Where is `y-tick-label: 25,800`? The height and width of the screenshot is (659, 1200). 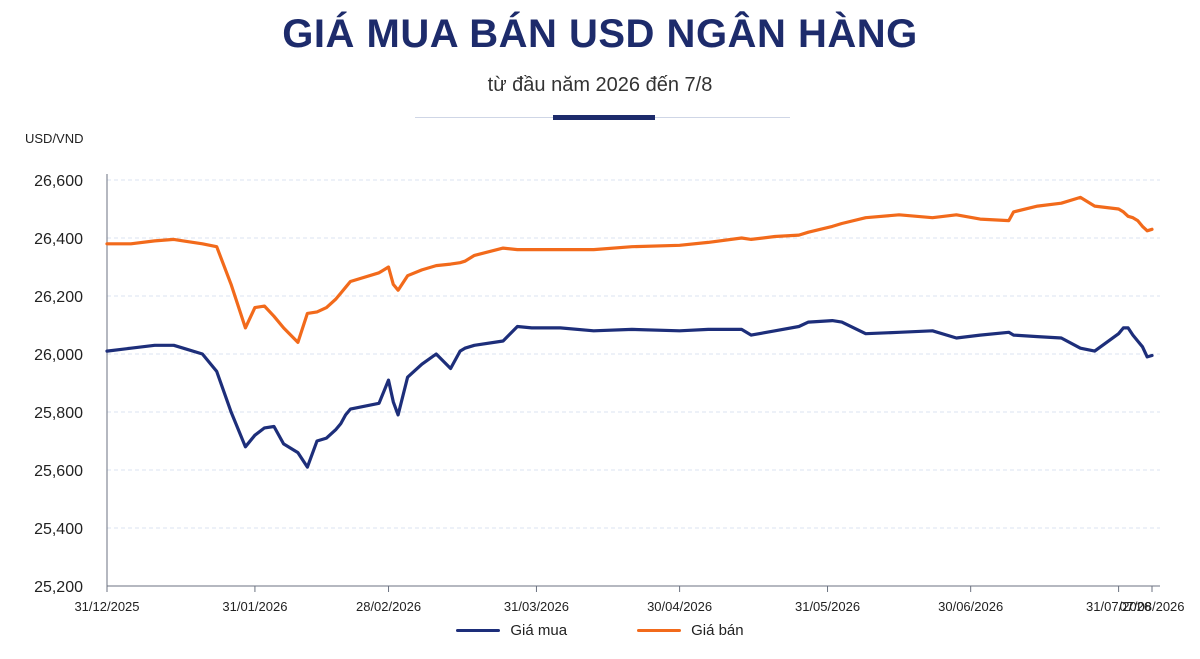
y-tick-label: 25,800 is located at coordinates (58, 413).